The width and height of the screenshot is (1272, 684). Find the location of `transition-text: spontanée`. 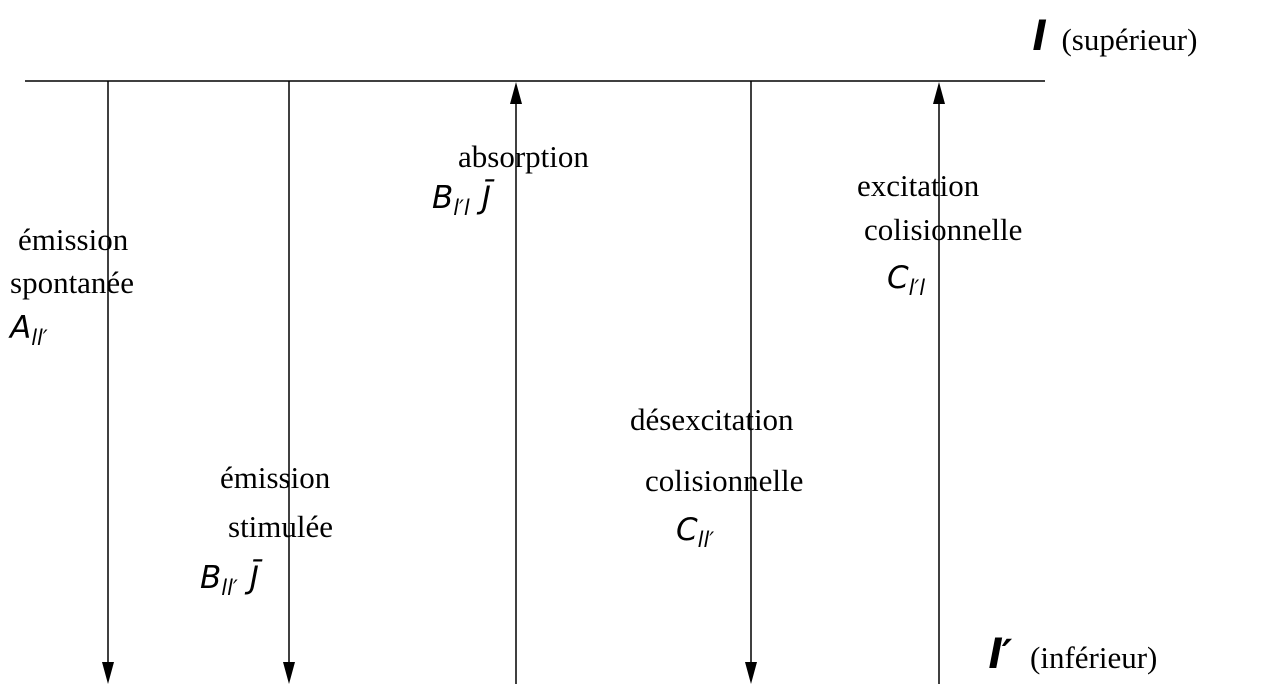

transition-text: spontanée is located at coordinates (72, 282).